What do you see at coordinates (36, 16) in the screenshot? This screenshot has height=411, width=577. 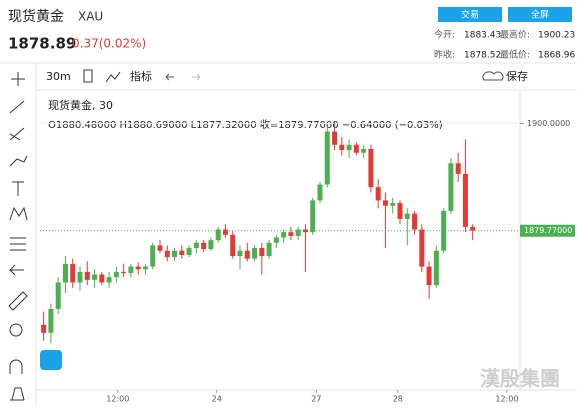 I see `instrument-name: 现货黄金` at bounding box center [36, 16].